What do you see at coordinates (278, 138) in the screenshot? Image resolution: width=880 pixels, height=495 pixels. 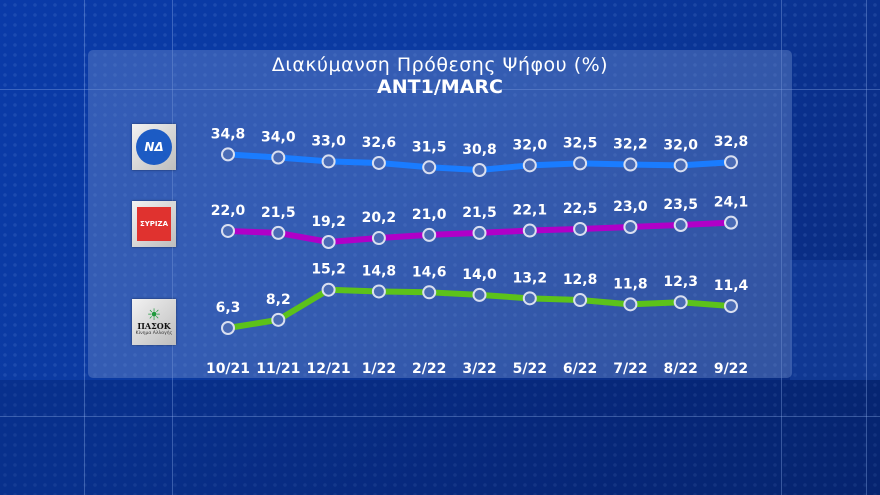 I see `data-label: 34,0` at bounding box center [278, 138].